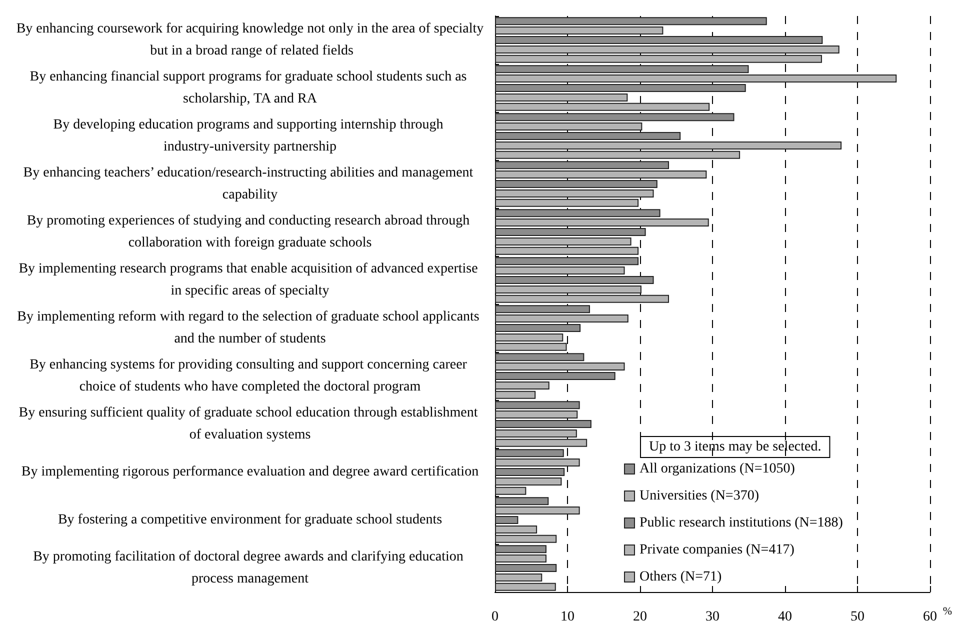 Image resolution: width=965 pixels, height=634 pixels. I want to click on y-tick-label: By developing education programs and supporting internship through industry-university partnership, so click(250, 136).